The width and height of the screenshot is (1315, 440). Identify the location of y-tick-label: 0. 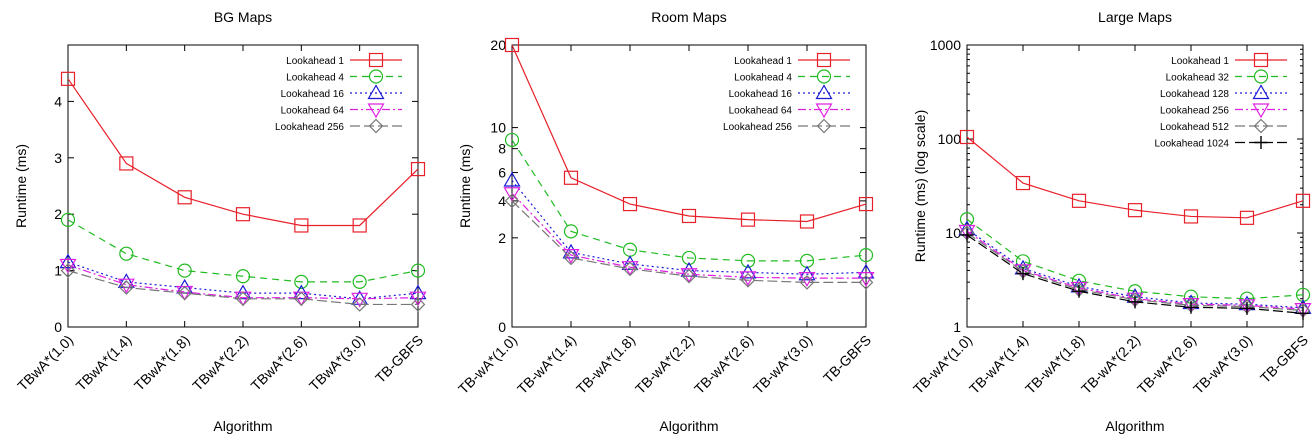
(58, 327).